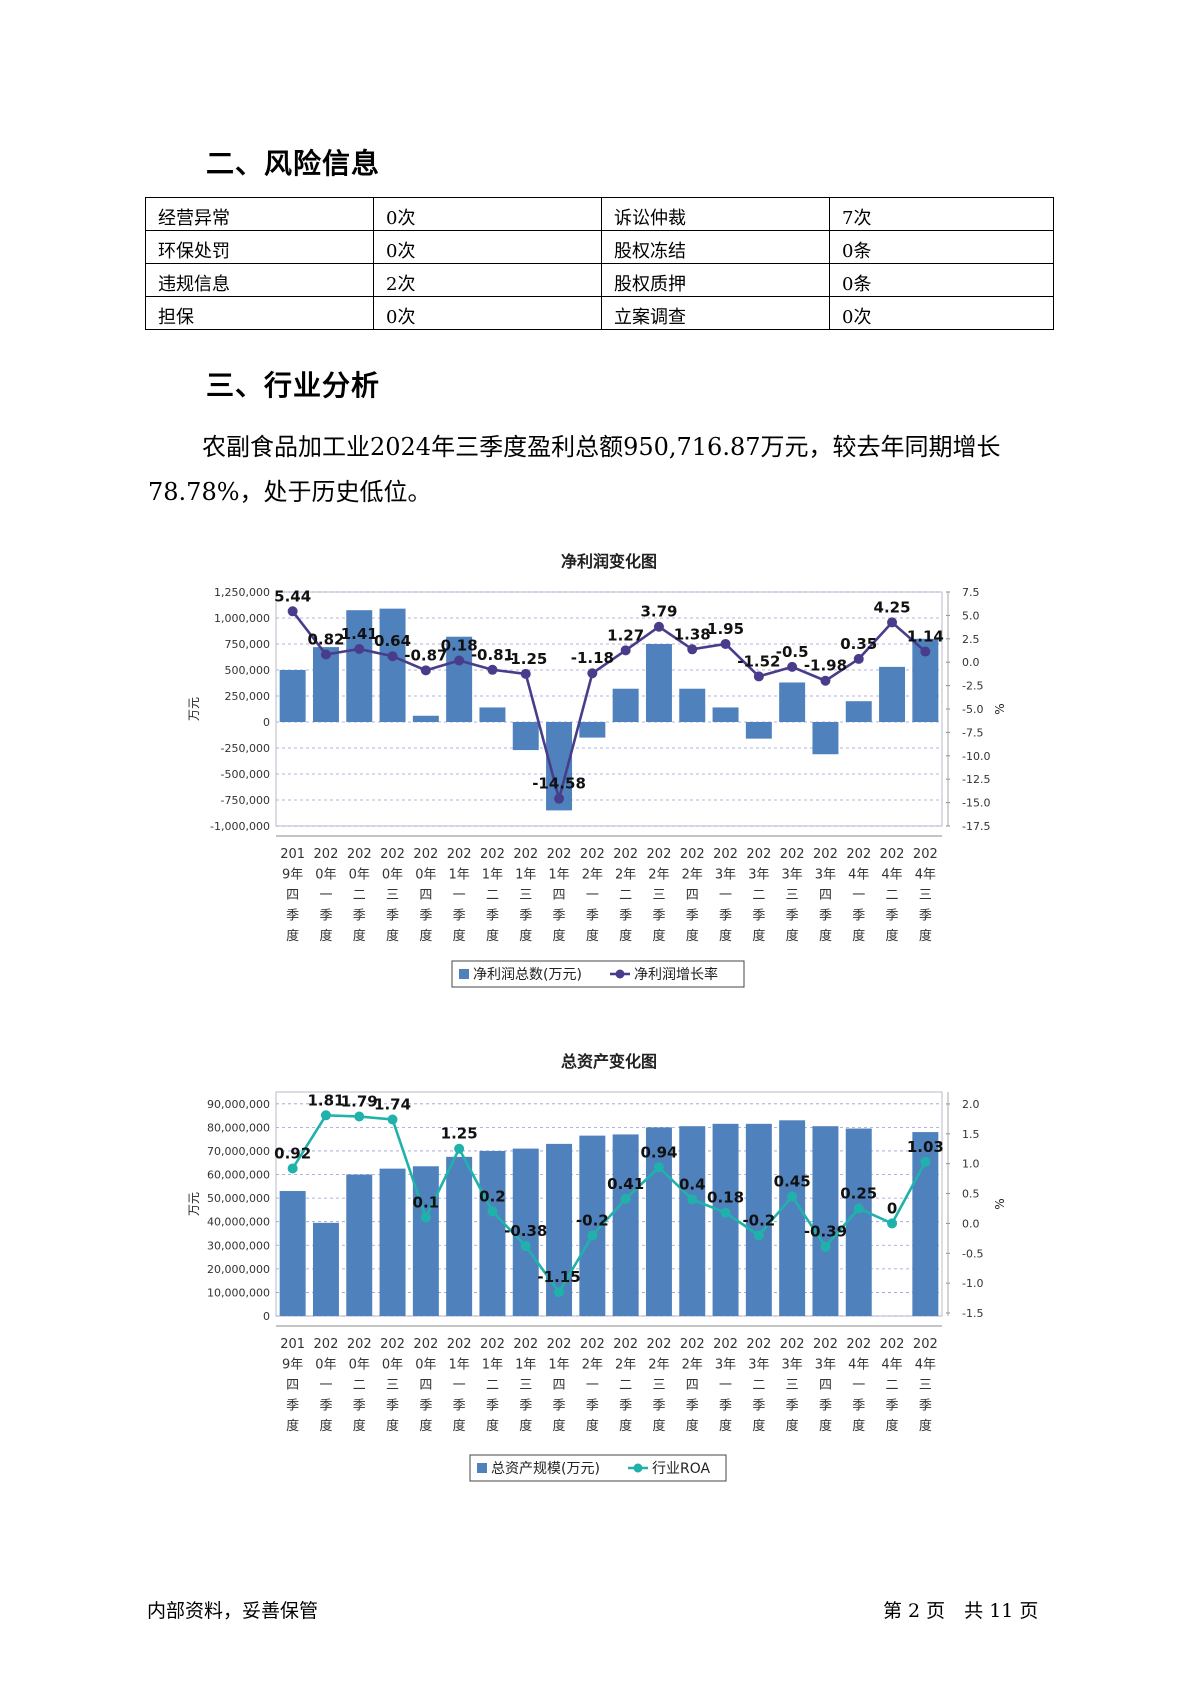 This screenshot has width=1191, height=1684. What do you see at coordinates (625, 635) in the screenshot?
I see `data-label: 1.27` at bounding box center [625, 635].